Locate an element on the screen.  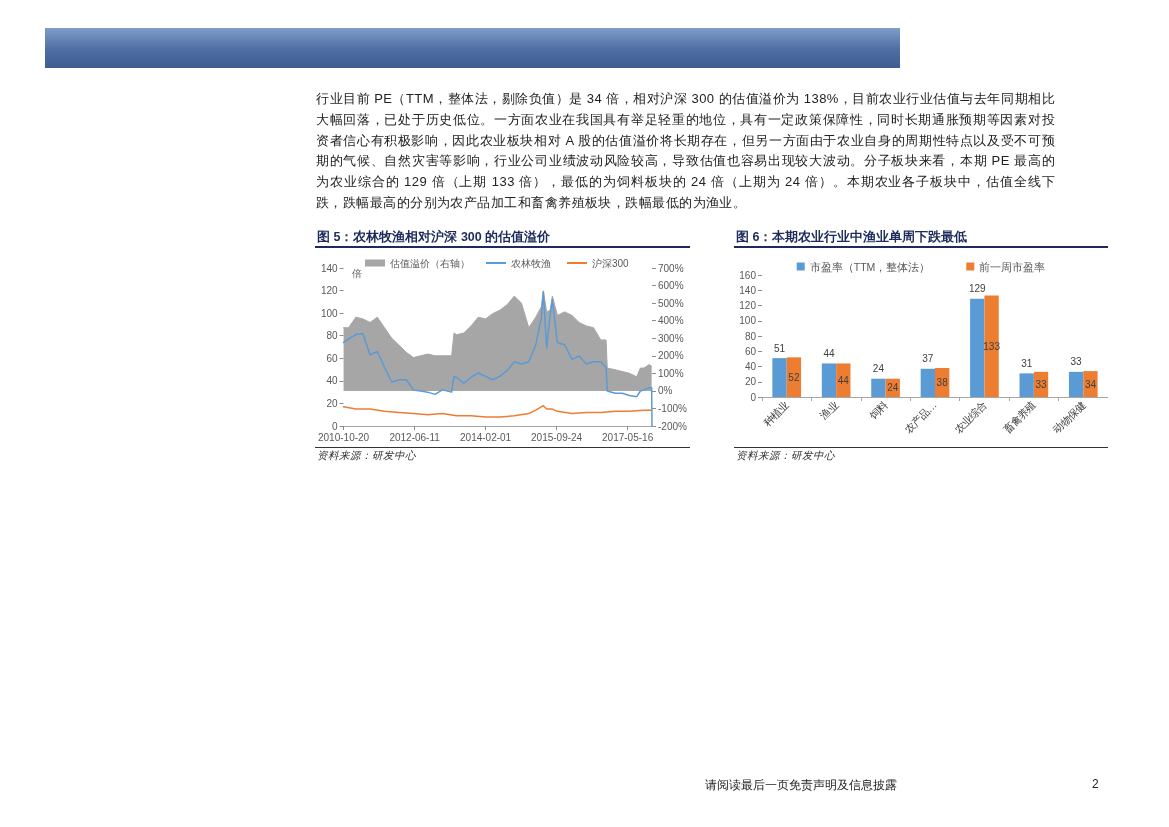
y-tick-label: 160 is located at coordinates (748, 275).